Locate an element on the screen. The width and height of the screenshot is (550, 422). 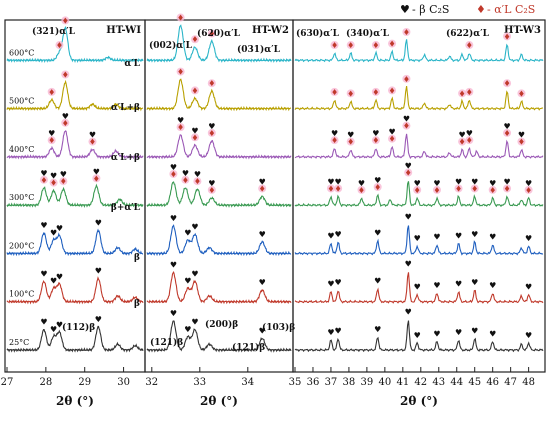
panel-3-annotation: (630)α′L is located at coordinates (318, 33).